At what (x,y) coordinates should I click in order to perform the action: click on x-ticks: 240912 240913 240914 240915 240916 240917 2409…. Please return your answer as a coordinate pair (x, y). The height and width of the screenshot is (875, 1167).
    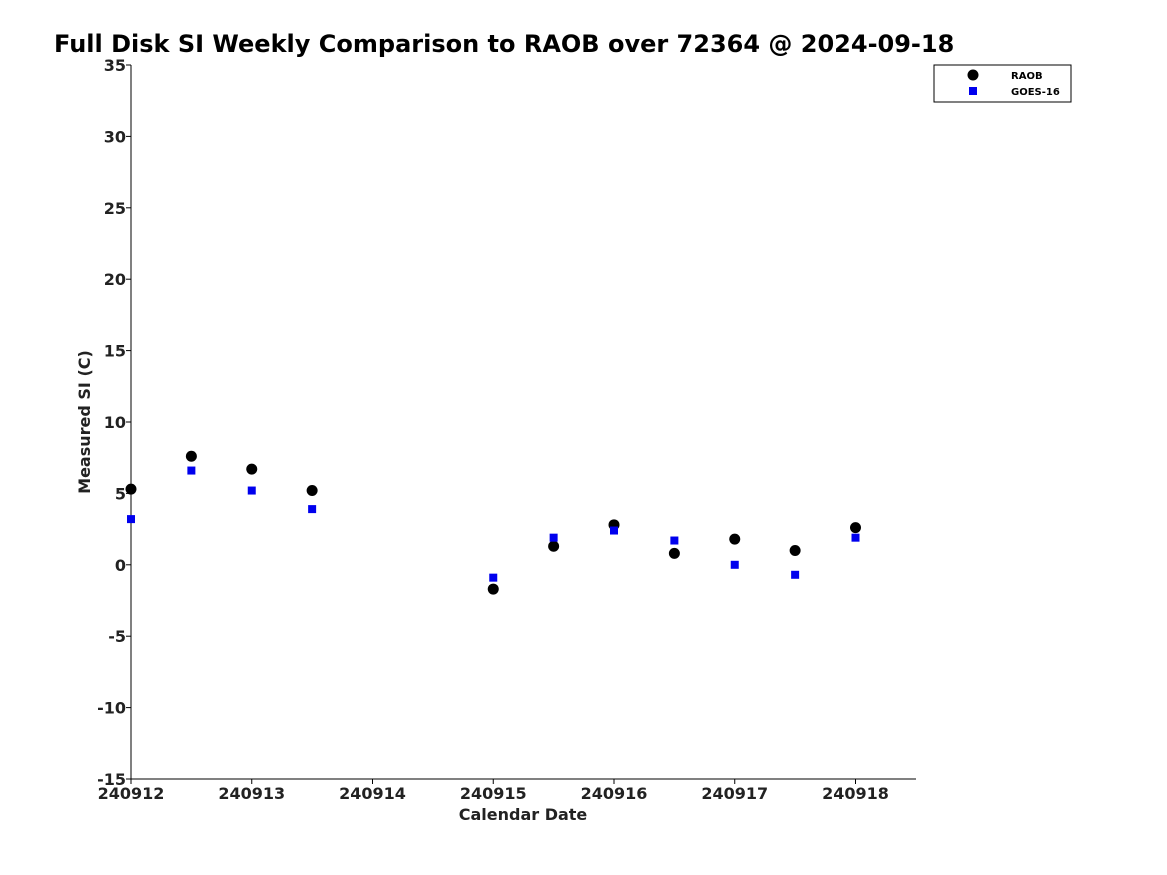
    Looking at the image, I should click on (493, 791).